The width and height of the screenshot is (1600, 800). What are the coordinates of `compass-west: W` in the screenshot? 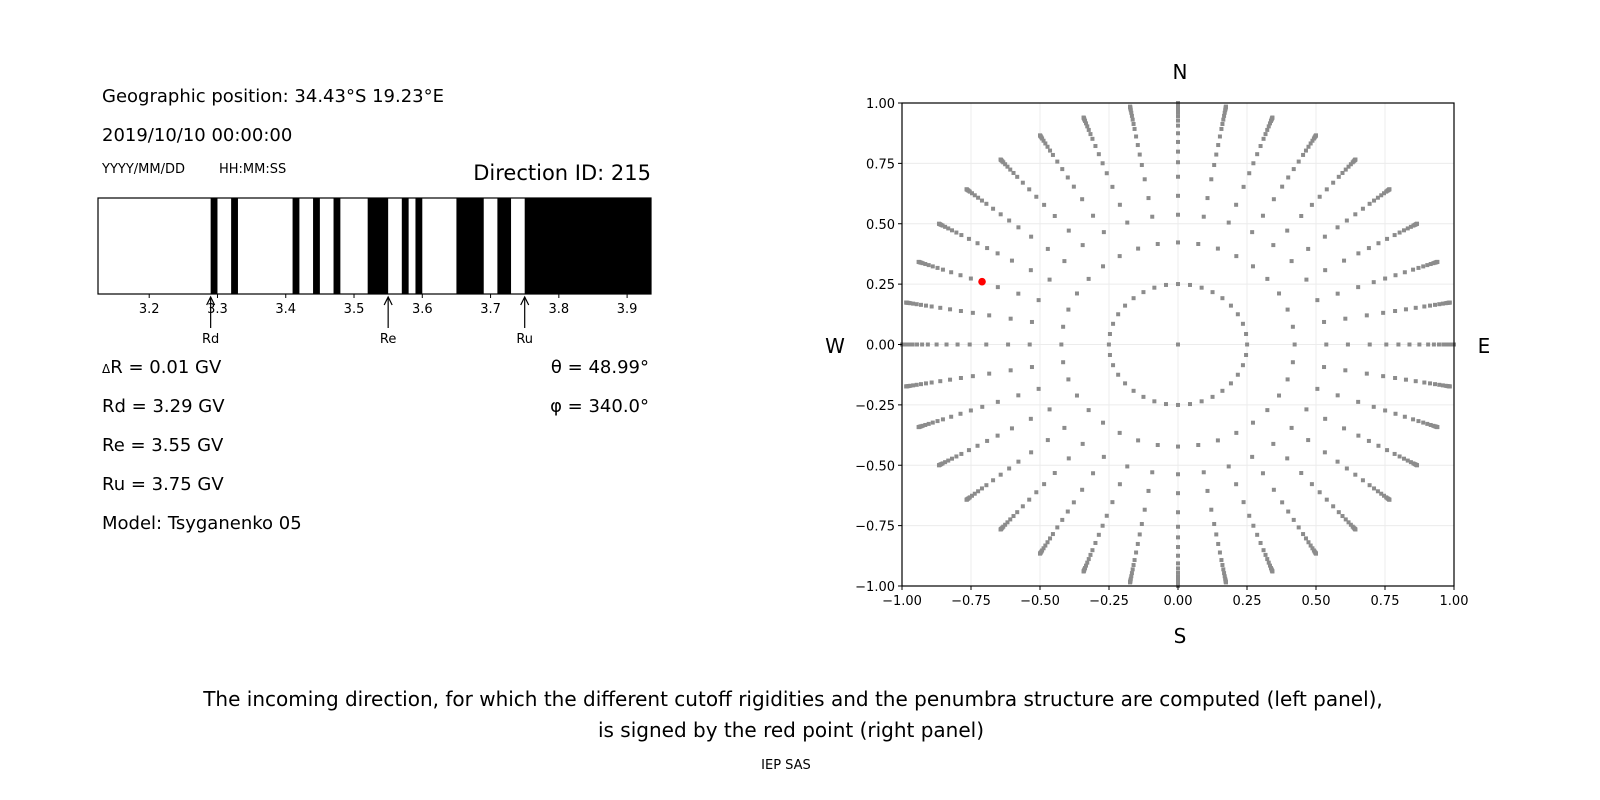 It's located at (835, 346).